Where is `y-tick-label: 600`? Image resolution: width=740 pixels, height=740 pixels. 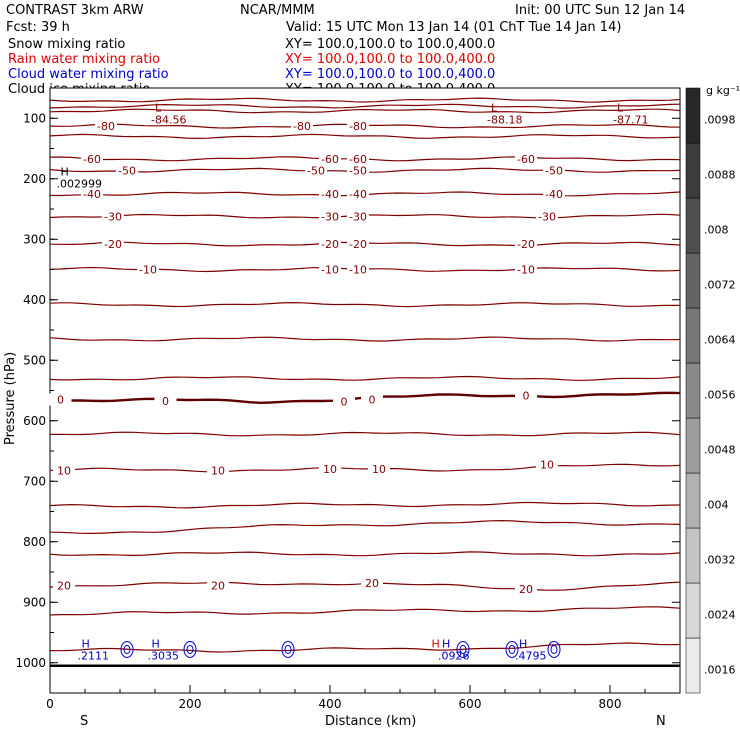
y-tick-label: 600 is located at coordinates (34, 421).